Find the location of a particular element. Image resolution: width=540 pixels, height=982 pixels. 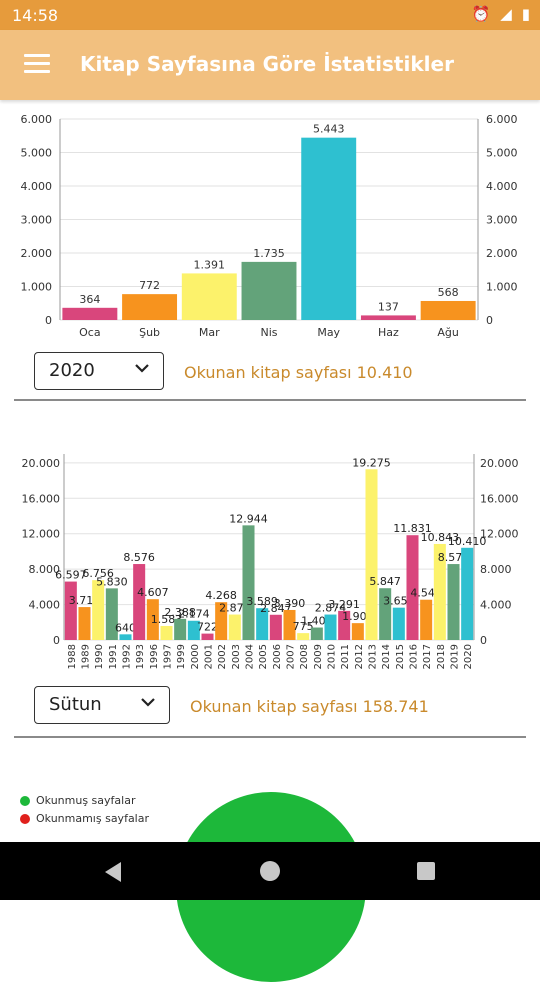

x-tick-label: 1993 is located at coordinates (140, 656).